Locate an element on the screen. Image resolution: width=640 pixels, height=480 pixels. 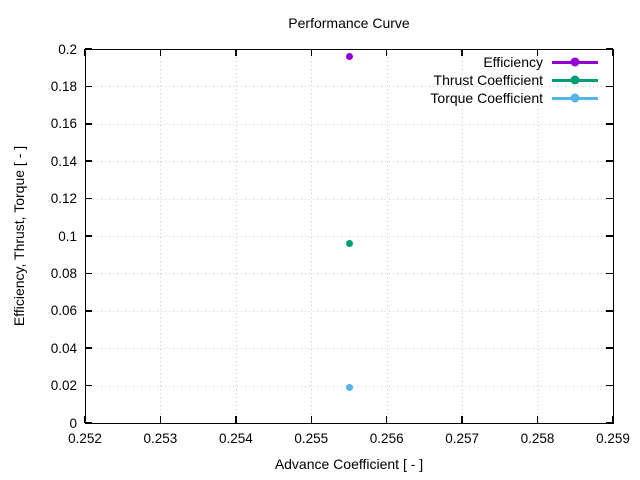
legend-label: Thrust Coefficient is located at coordinates (488, 80).